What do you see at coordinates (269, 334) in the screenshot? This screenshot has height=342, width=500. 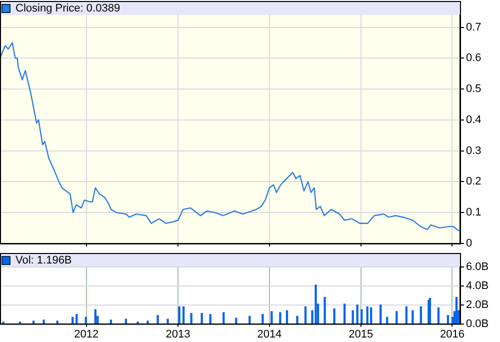 I see `x-tick-label: 2014` at bounding box center [269, 334].